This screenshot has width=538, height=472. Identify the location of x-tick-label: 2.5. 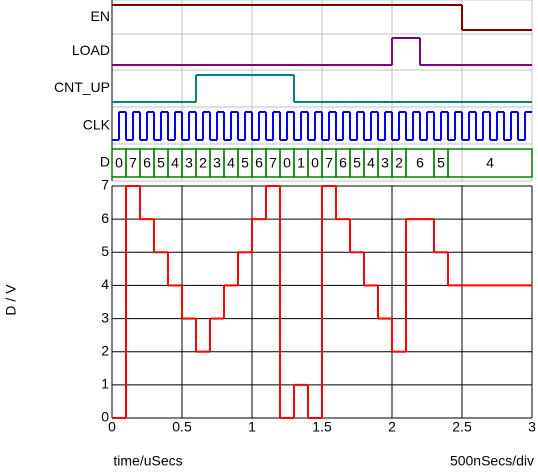
(462, 427).